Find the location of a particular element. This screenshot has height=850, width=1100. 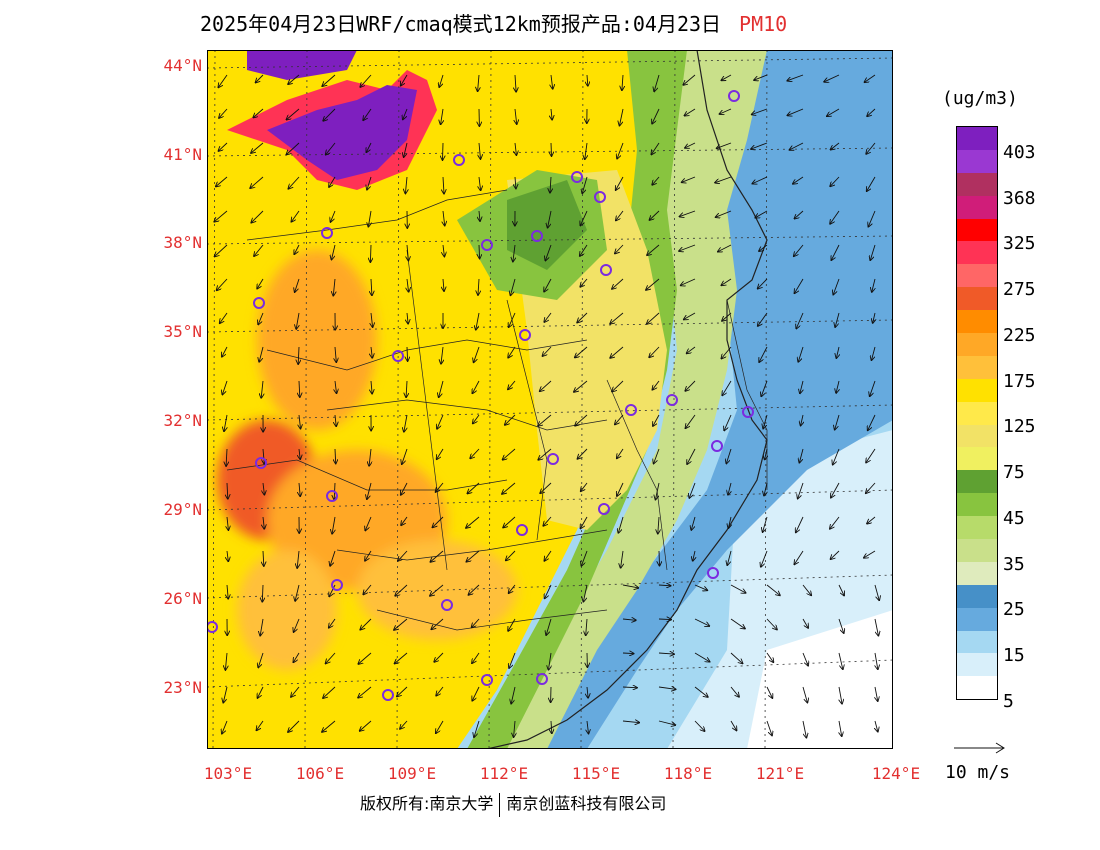

lat-label-44: 44°N is located at coordinates (182, 65).